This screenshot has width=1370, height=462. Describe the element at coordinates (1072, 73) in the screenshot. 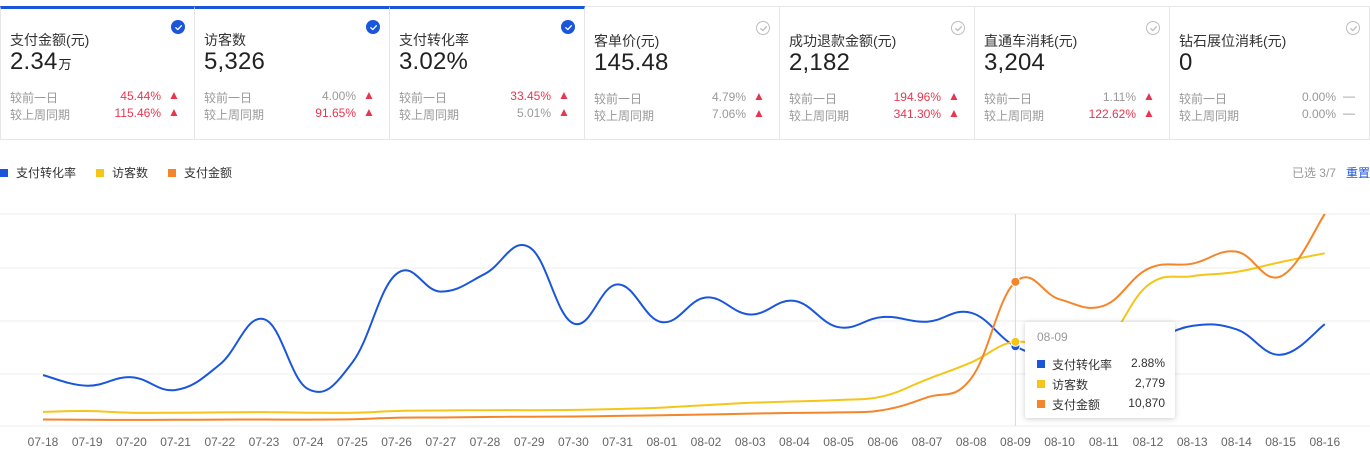

I see `metric-card-through-train: 直通车消耗(元) 3,204 较前一日 1.11% ▲ 较上周同期 122.62% ▲` at that location.